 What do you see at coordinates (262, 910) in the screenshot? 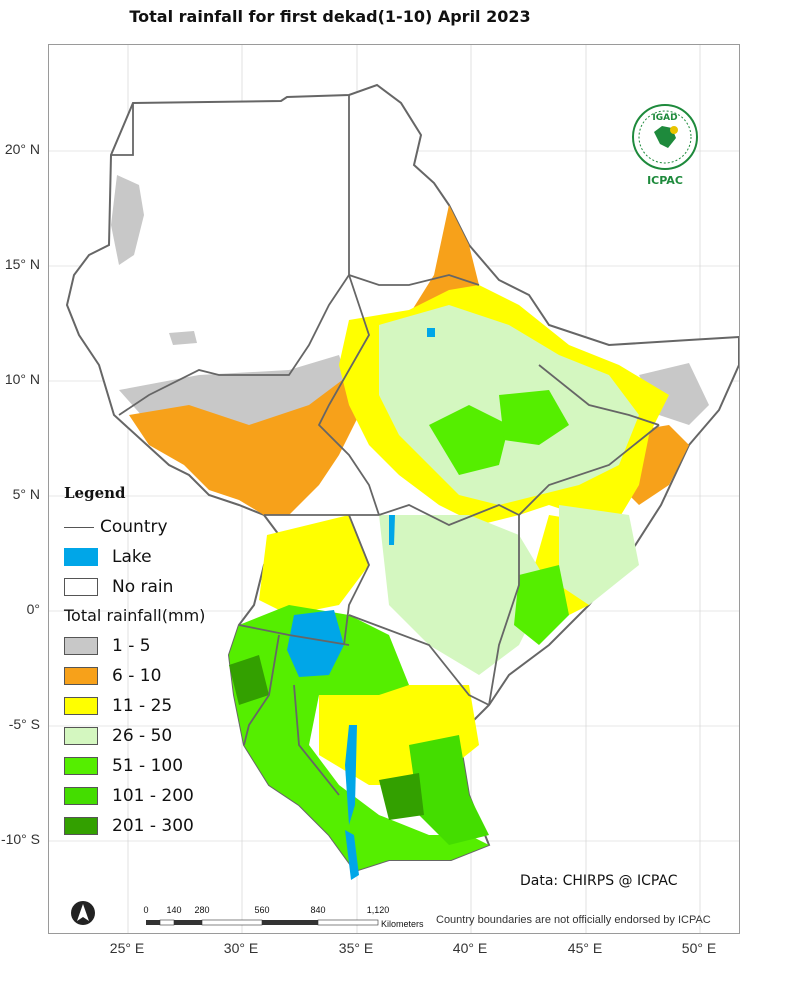
I see `scale-label: 560` at bounding box center [262, 910].